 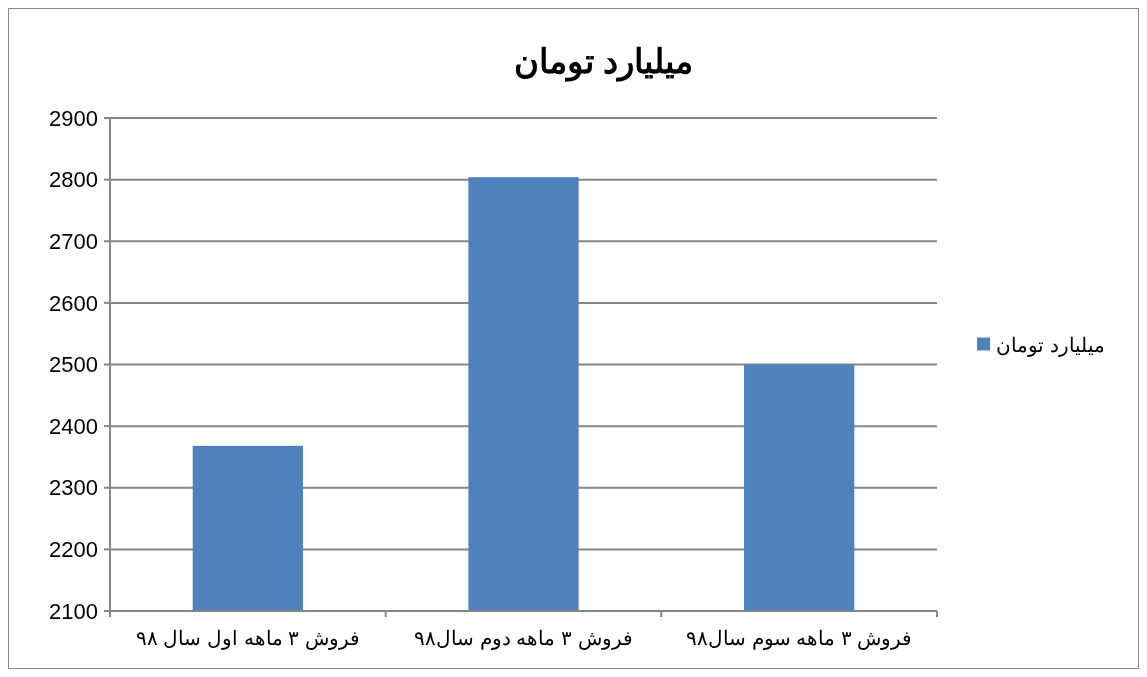 I want to click on y-tick-label: 2700, so click(x=73, y=241).